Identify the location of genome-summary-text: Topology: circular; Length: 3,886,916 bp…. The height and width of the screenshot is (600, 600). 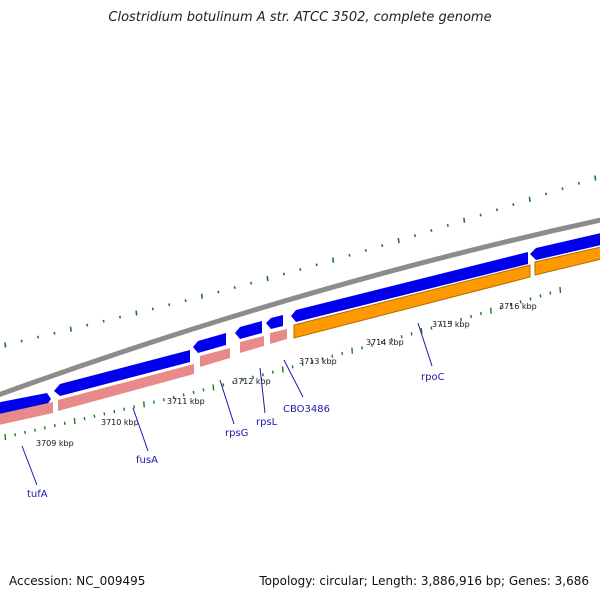
(424, 581).